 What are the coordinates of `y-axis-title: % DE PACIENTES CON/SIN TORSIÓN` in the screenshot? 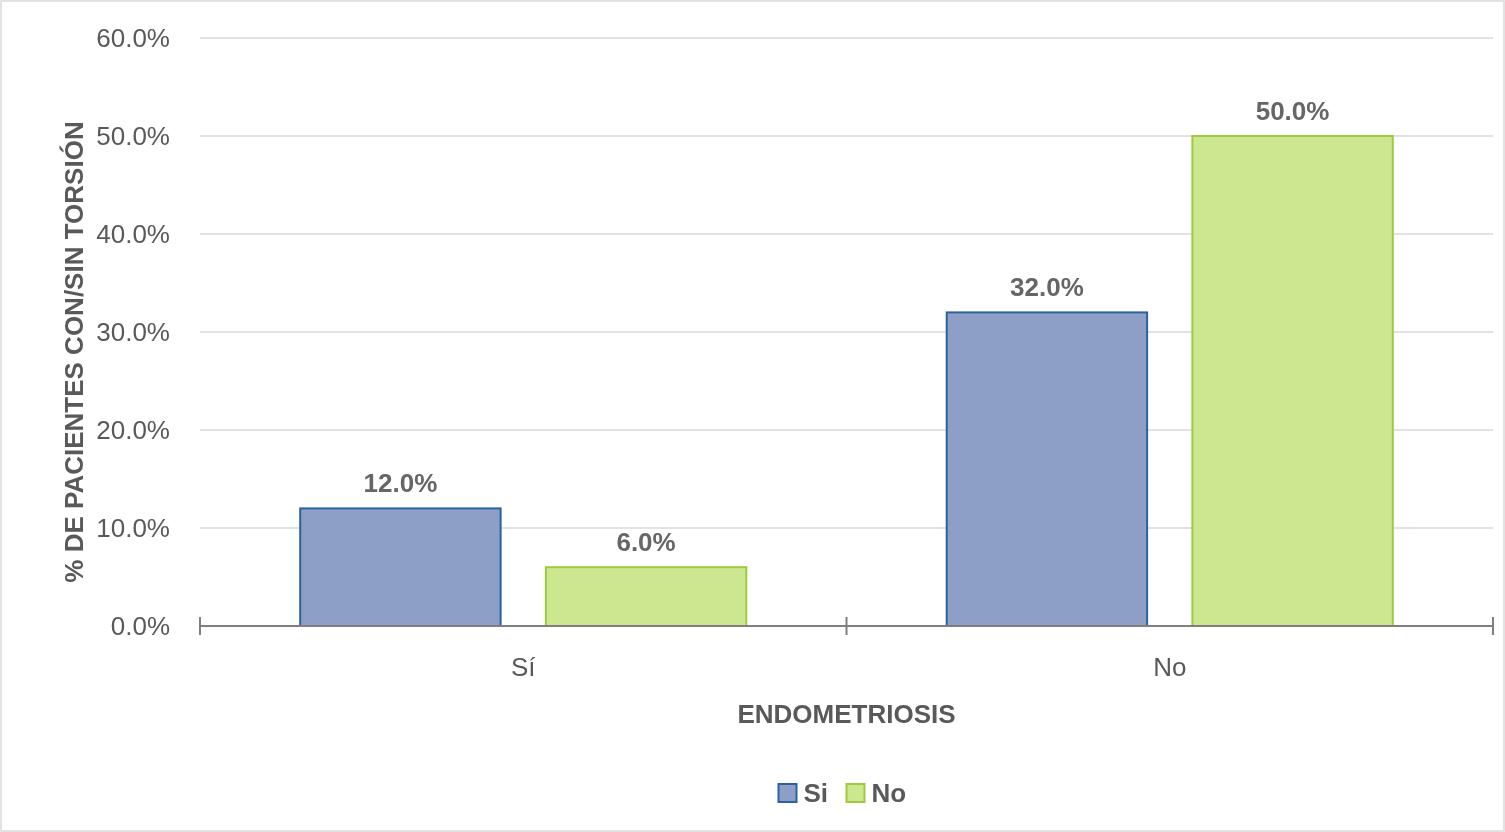 It's located at (74, 352).